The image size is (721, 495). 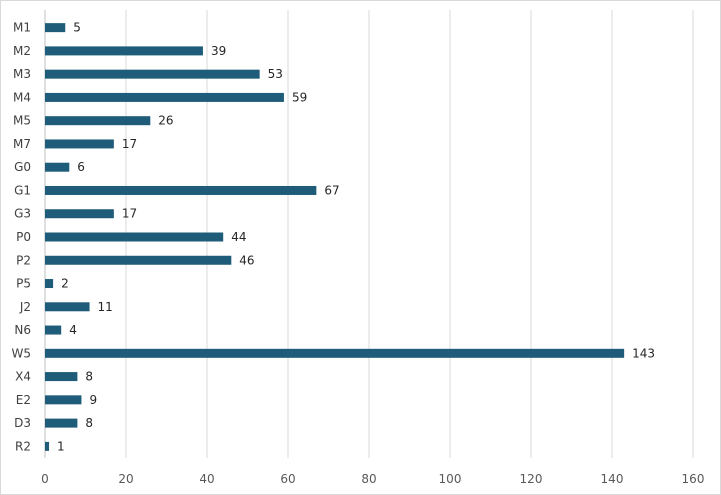 What do you see at coordinates (22, 167) in the screenshot?
I see `category-label: G0` at bounding box center [22, 167].